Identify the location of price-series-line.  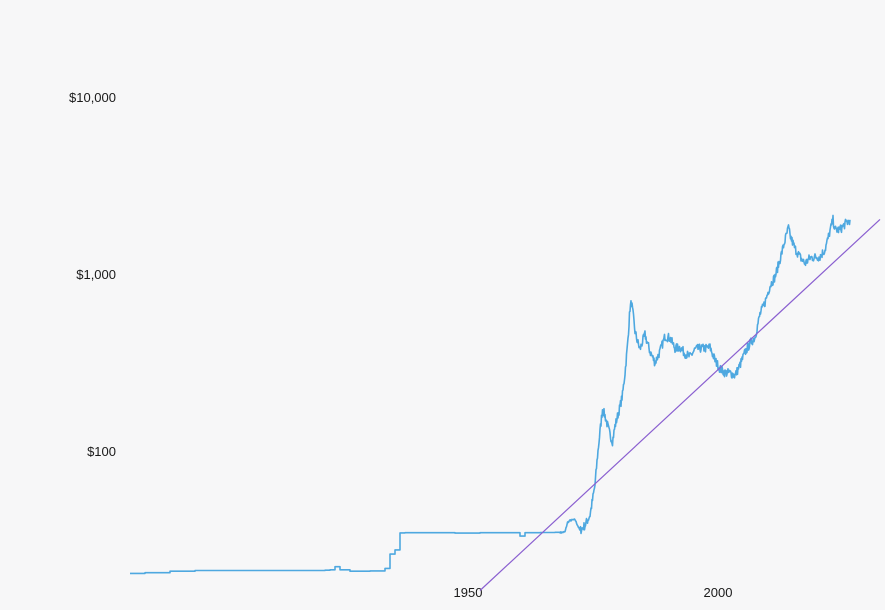
(345, 553).